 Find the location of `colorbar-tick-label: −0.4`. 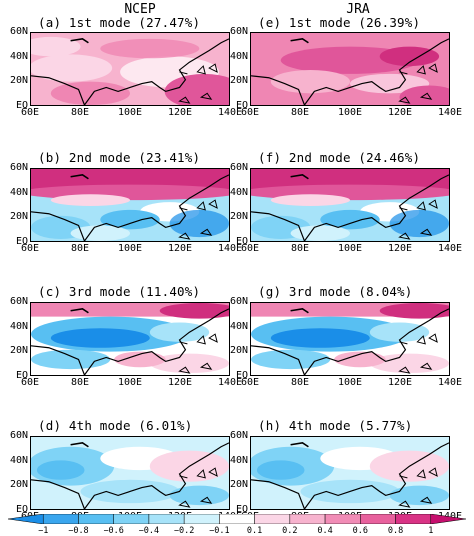

colorbar-tick-label: −0.4 is located at coordinates (149, 531).